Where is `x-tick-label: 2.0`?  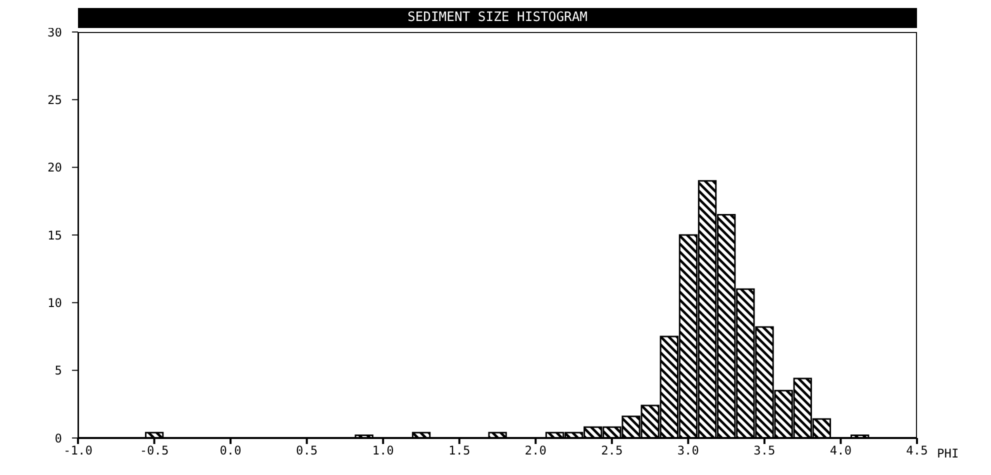
x-tick-label: 2.0 is located at coordinates (535, 451).